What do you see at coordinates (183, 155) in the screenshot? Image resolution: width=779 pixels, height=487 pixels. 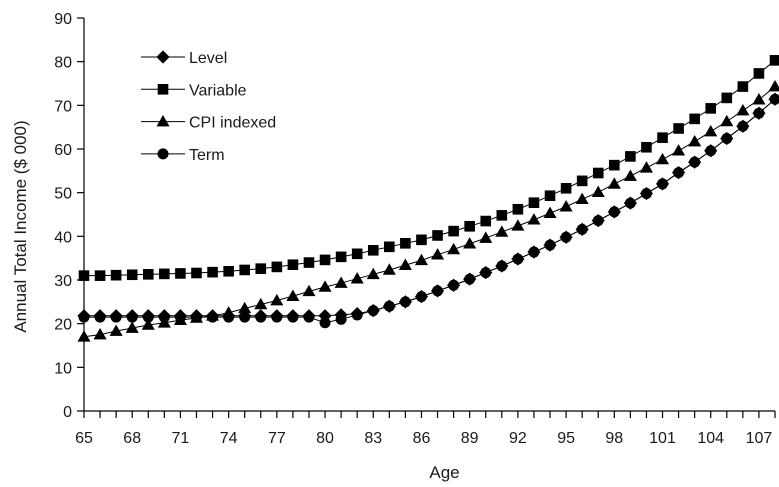 I see `legend-item-term: Term` at bounding box center [183, 155].